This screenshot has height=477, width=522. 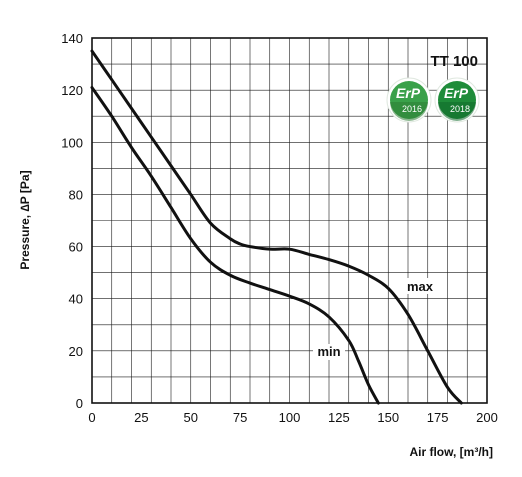 What do you see at coordinates (454, 61) in the screenshot?
I see `chart-title: TT 100` at bounding box center [454, 61].